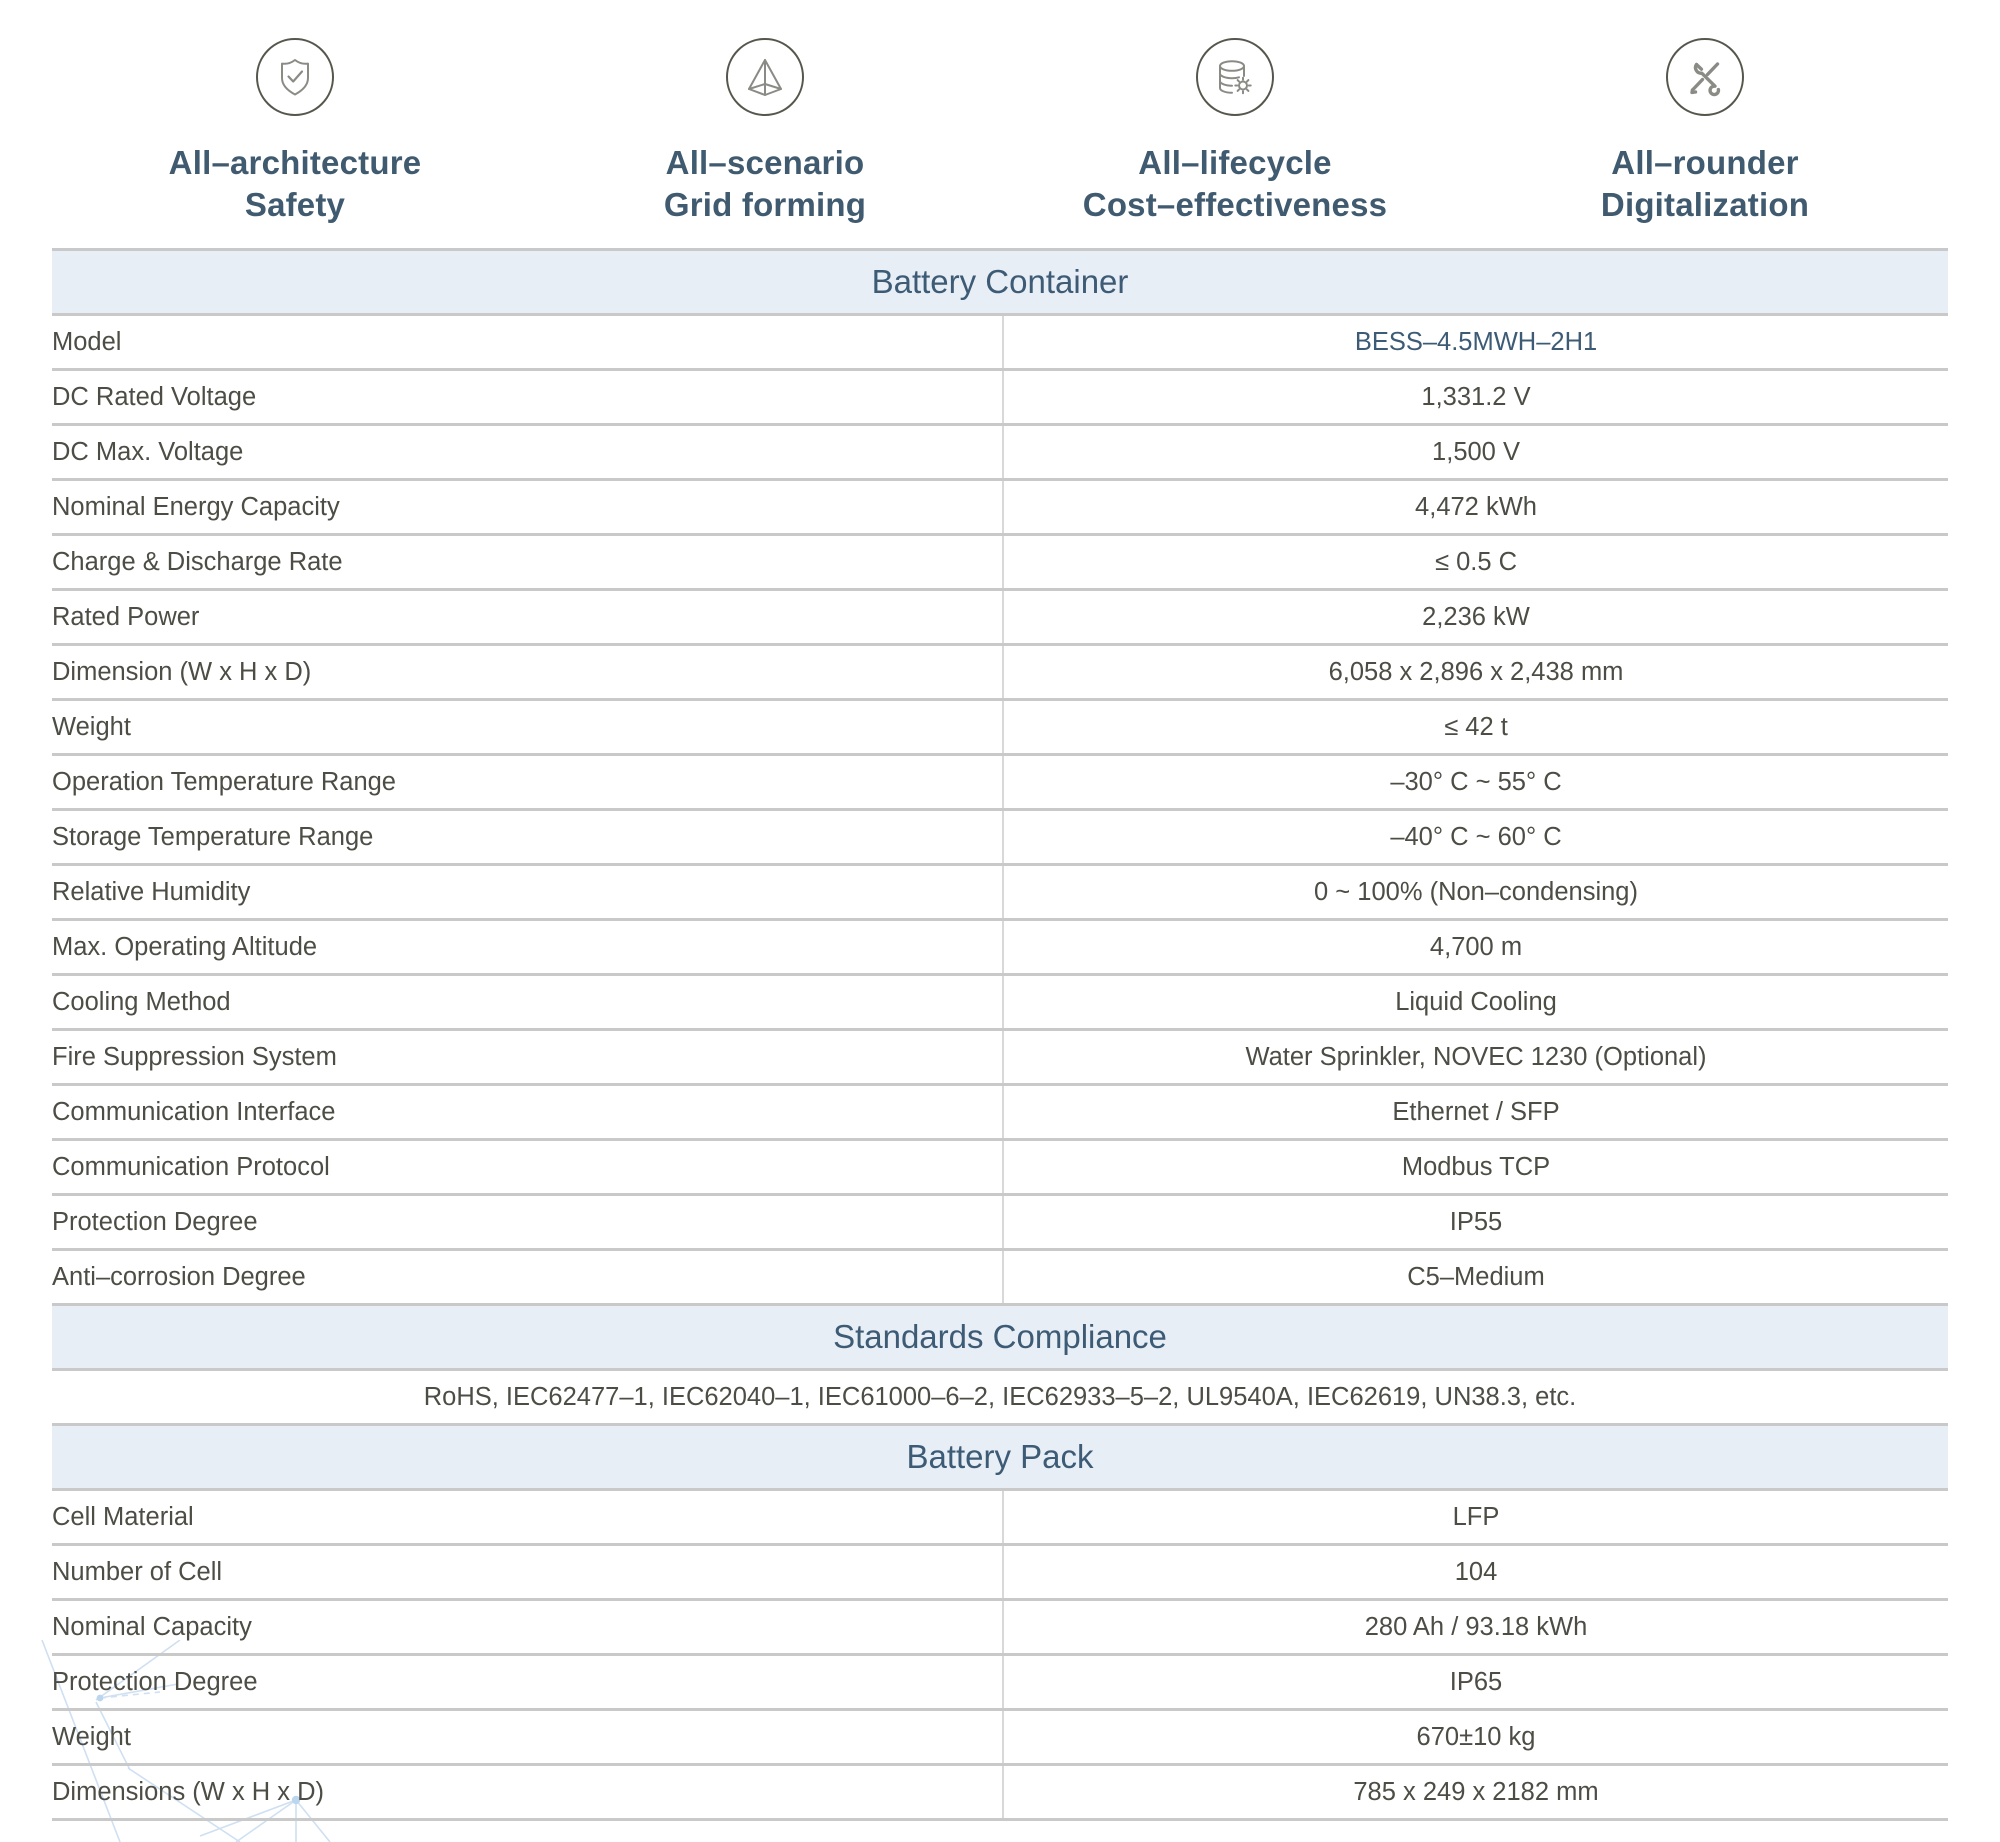  Describe the element at coordinates (1235, 77) in the screenshot. I see `database-gear-icon` at that location.